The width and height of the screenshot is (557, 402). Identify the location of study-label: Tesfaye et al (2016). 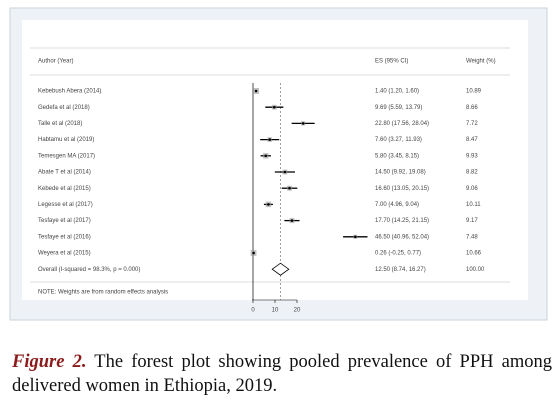
(64, 237).